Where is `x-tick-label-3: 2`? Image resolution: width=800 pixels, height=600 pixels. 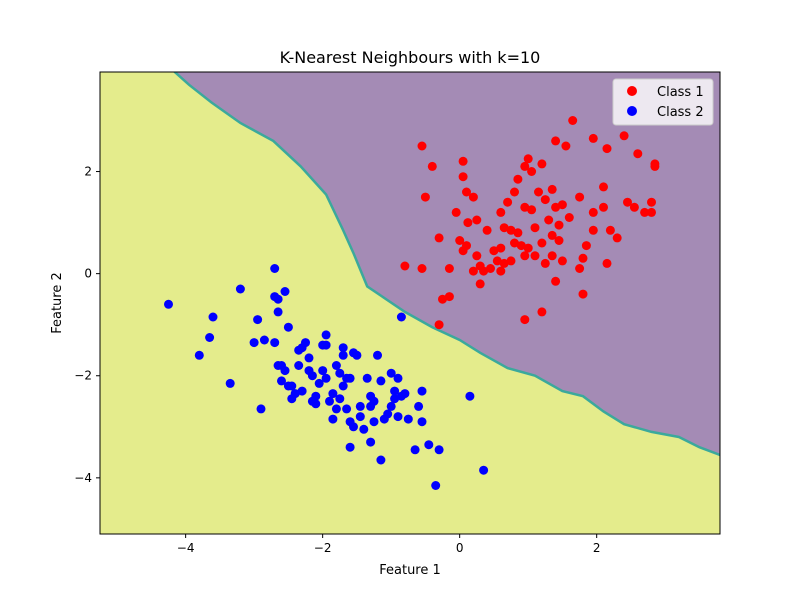
x-tick-label-3: 2 is located at coordinates (597, 548).